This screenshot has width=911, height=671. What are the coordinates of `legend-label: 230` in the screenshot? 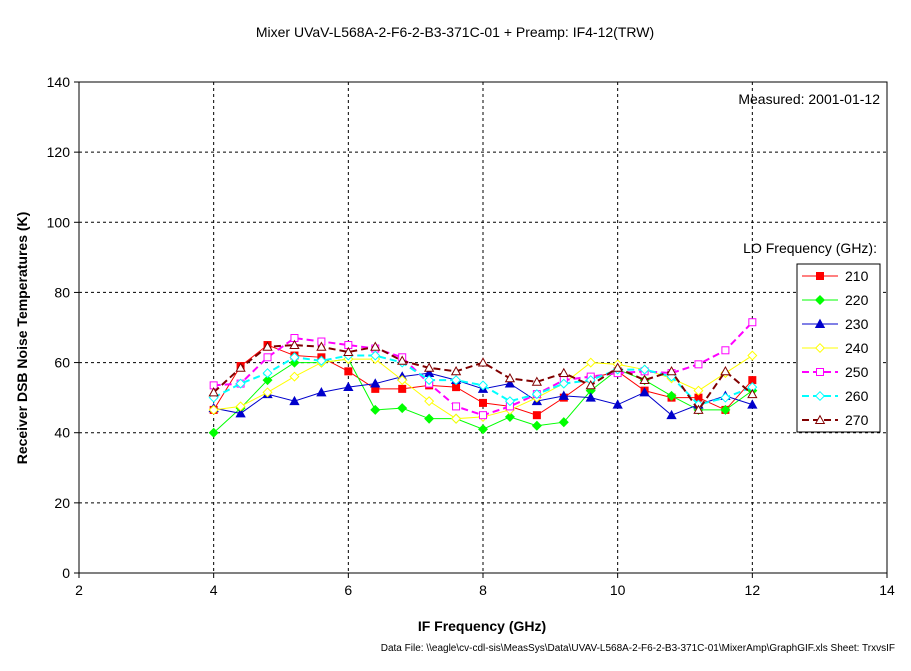 It's located at (857, 324).